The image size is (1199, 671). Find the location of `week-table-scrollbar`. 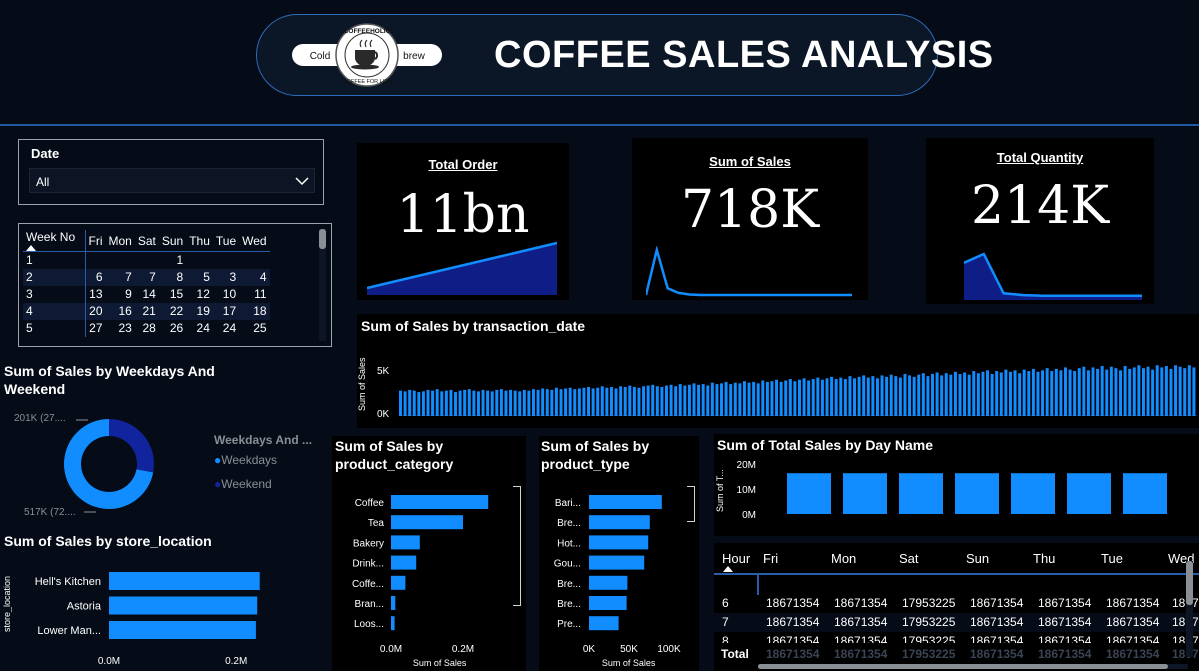

week-table-scrollbar is located at coordinates (322, 285).